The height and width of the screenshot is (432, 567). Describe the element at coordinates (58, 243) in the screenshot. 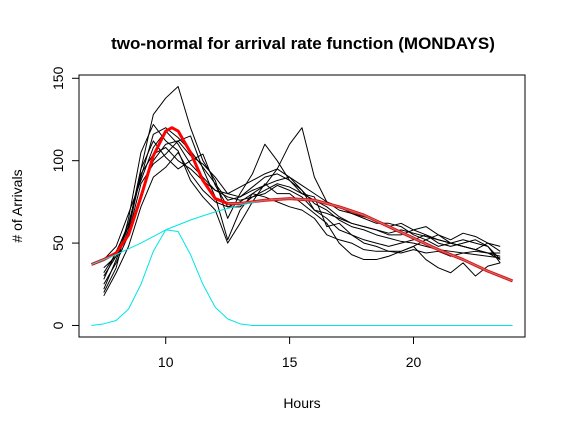

I see `y-tick-label: 50` at that location.